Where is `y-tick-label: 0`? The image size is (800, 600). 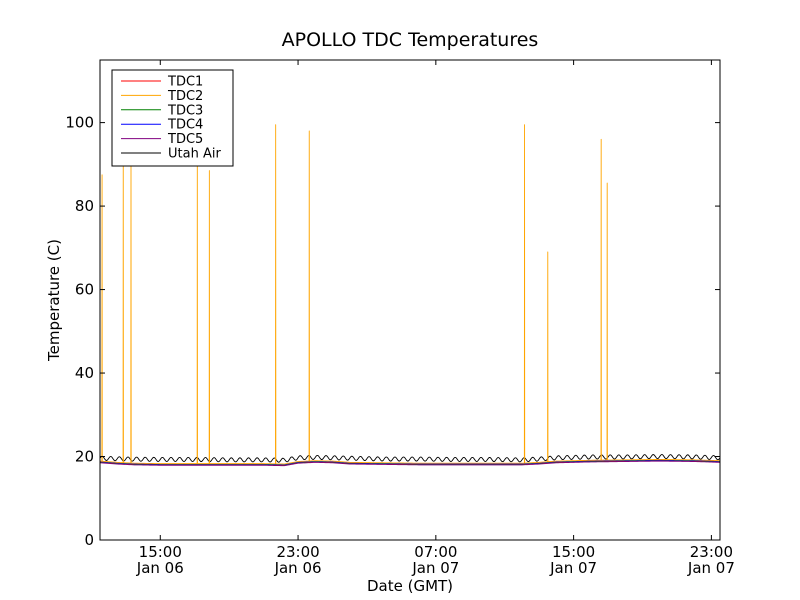 y-tick-label: 0 is located at coordinates (89, 540).